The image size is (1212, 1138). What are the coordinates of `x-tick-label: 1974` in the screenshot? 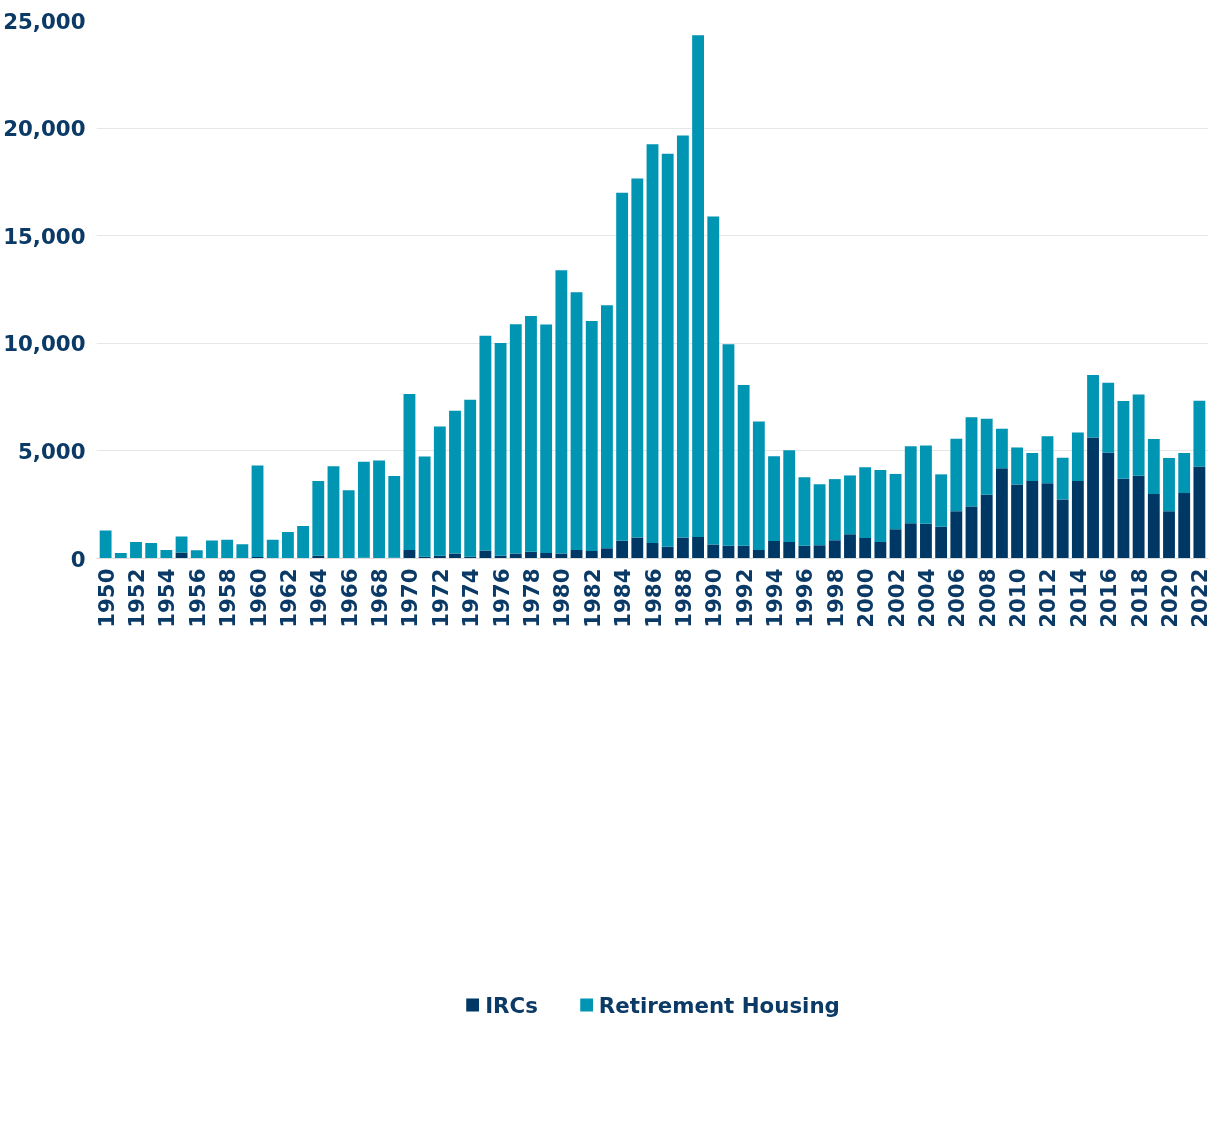 It's located at (471, 598).